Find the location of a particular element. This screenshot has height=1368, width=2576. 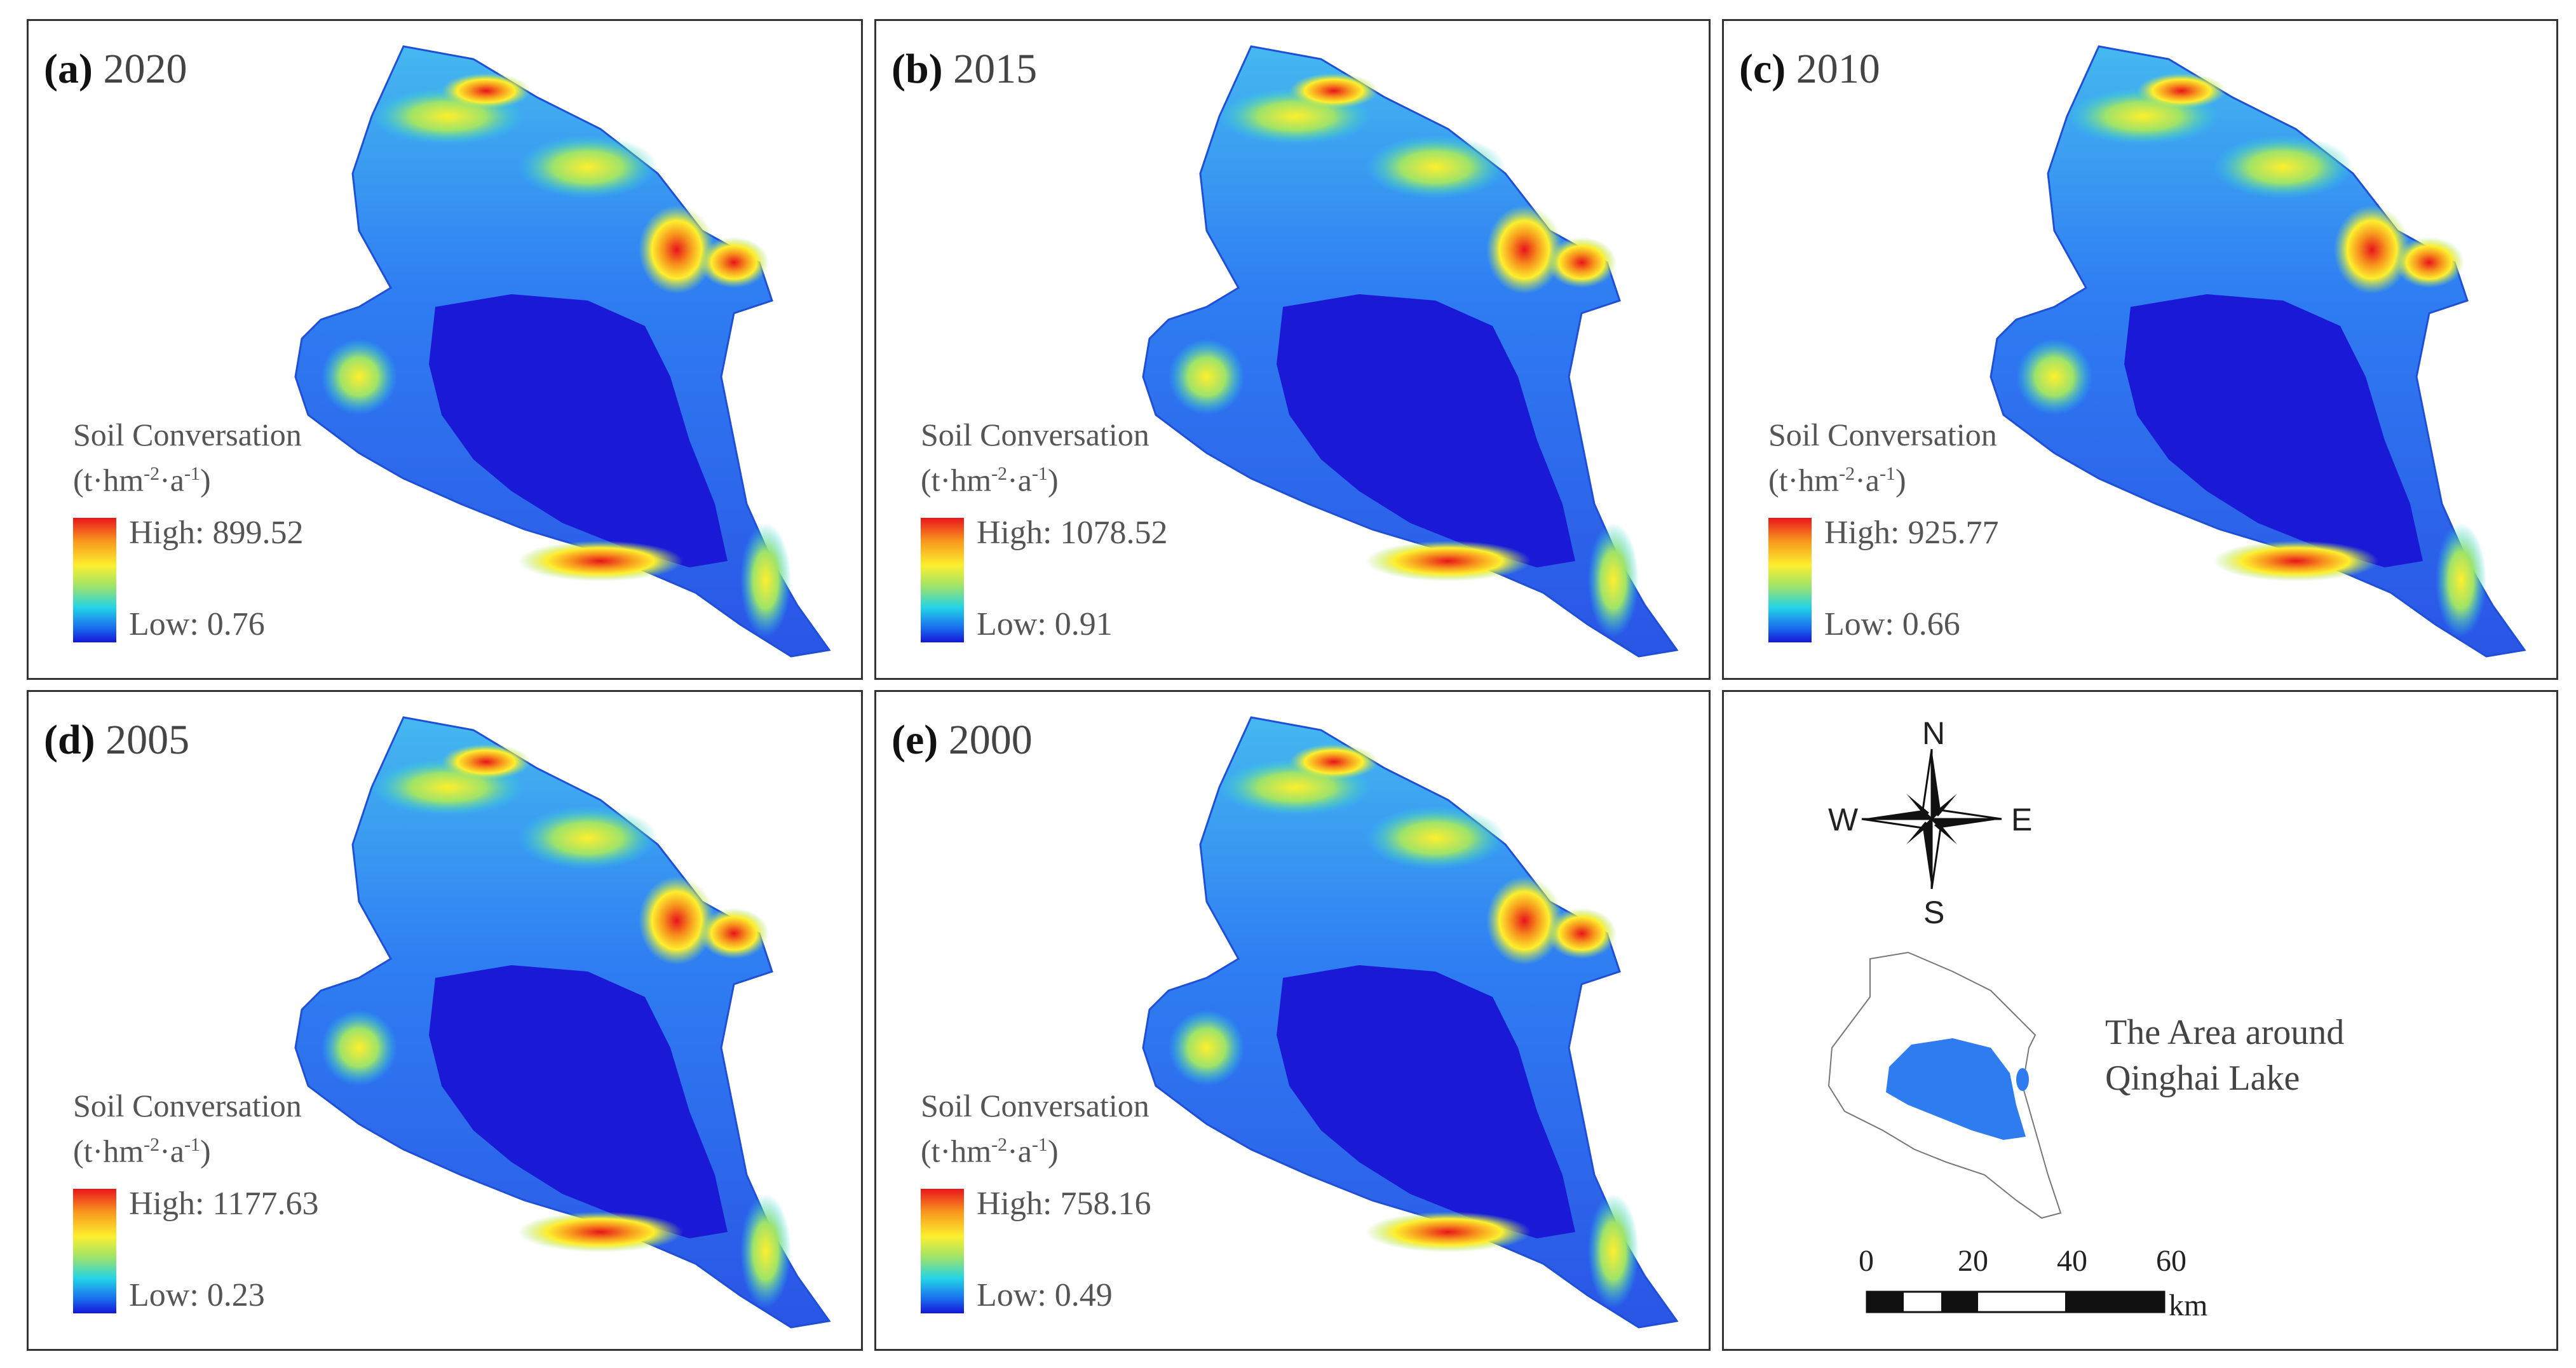

panel-title: (b) 2015 is located at coordinates (964, 69).